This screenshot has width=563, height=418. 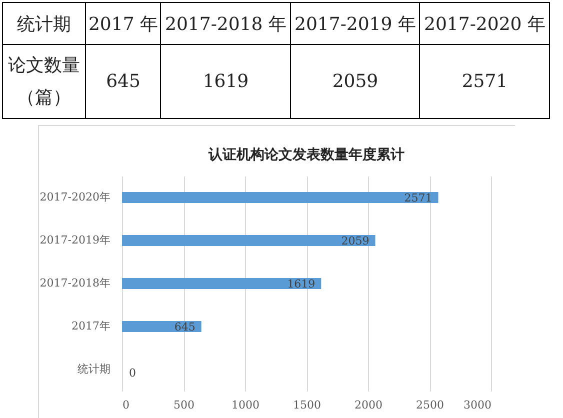 What do you see at coordinates (91, 326) in the screenshot?
I see `y-tick-label: 2017年` at bounding box center [91, 326].